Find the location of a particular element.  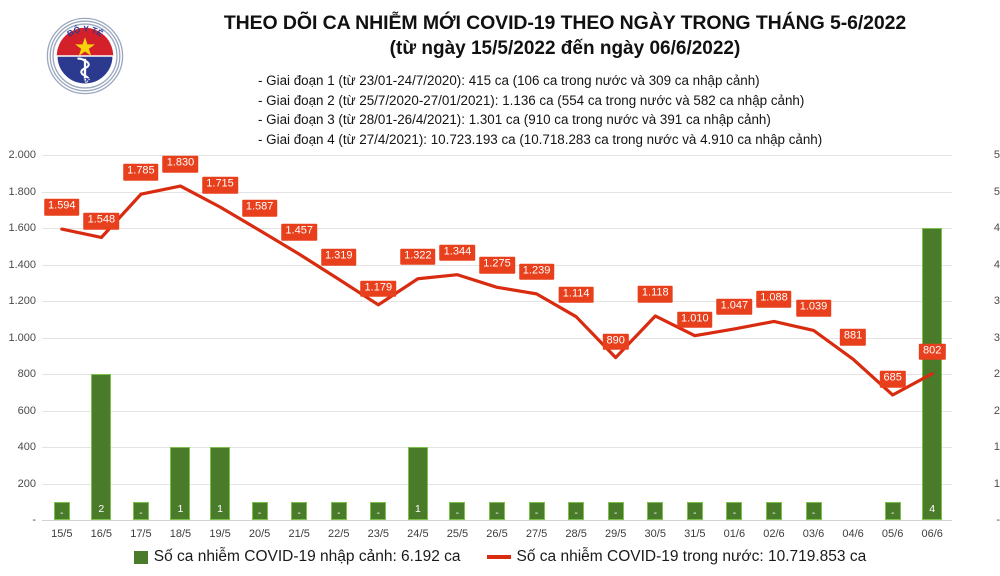

line-value-label: 685 is located at coordinates (892, 379).